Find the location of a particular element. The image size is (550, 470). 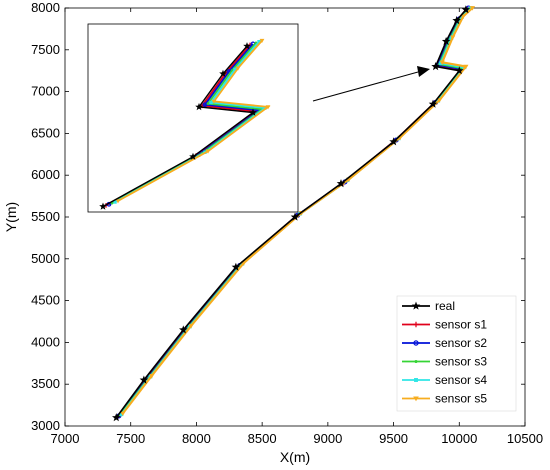

legend-item: sensor s4 is located at coordinates (444, 380).